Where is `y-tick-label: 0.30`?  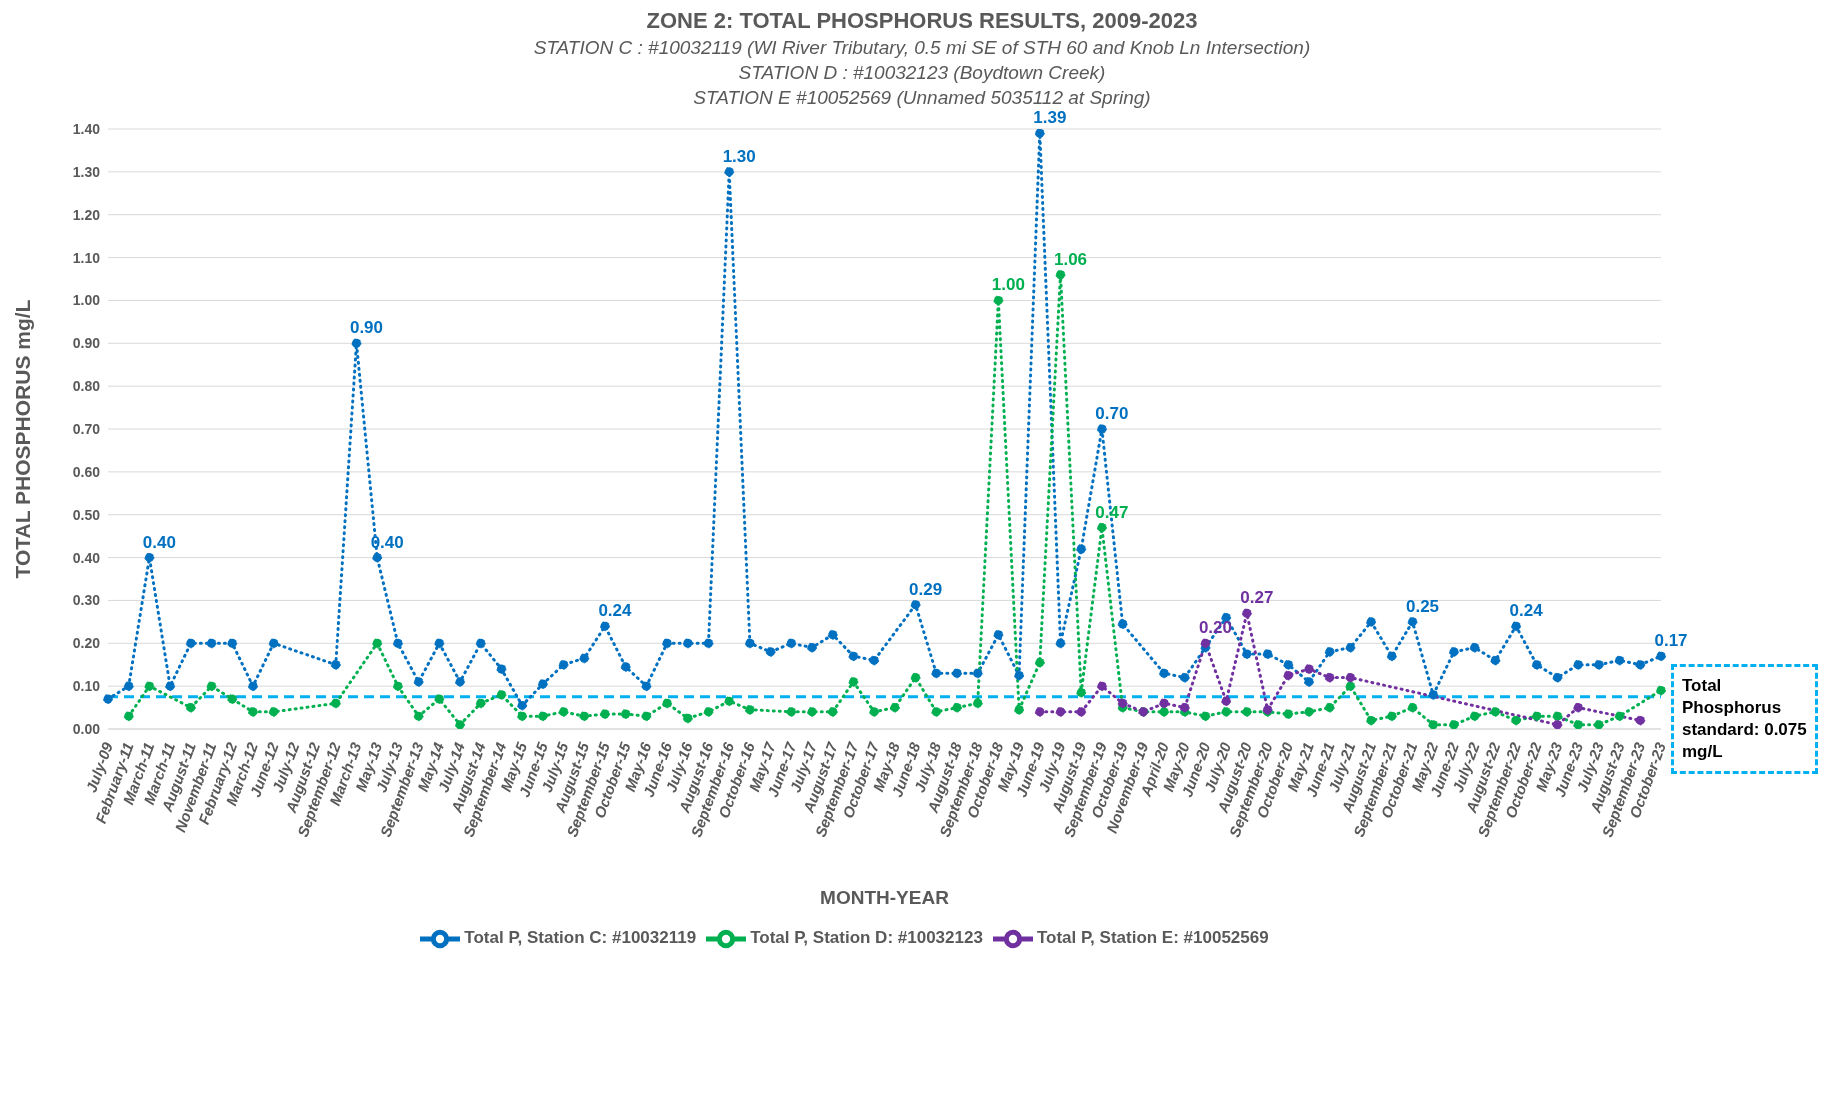 y-tick-label: 0.30 is located at coordinates (86, 600).